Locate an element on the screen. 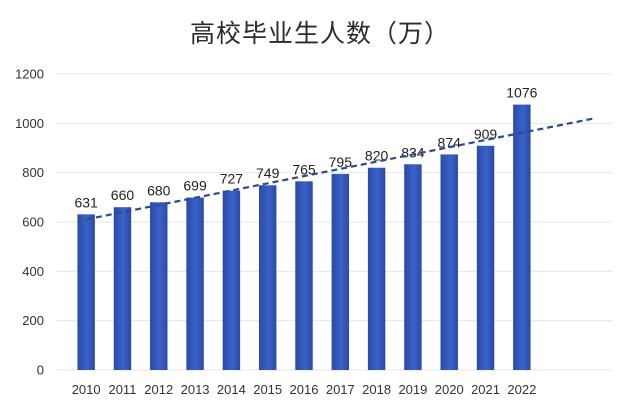  data-label: 765 is located at coordinates (304, 169).